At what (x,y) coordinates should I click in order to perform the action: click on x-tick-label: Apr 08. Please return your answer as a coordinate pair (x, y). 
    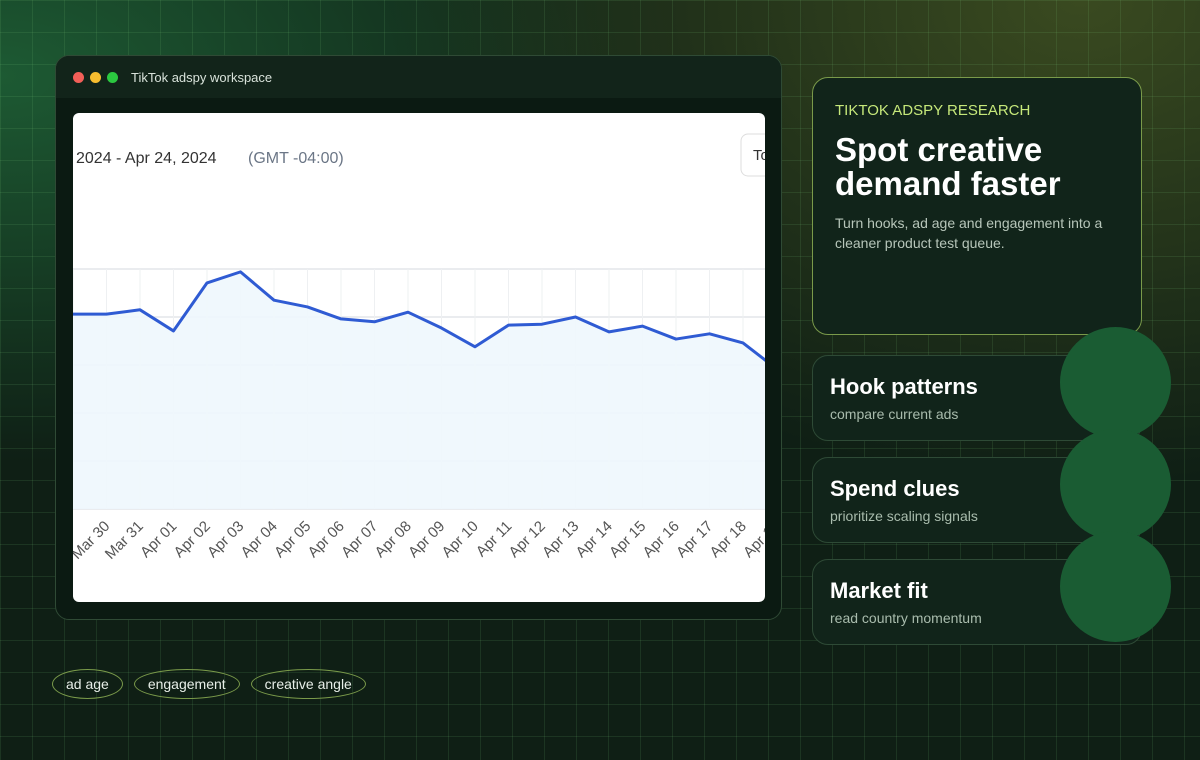
    Looking at the image, I should click on (393, 539).